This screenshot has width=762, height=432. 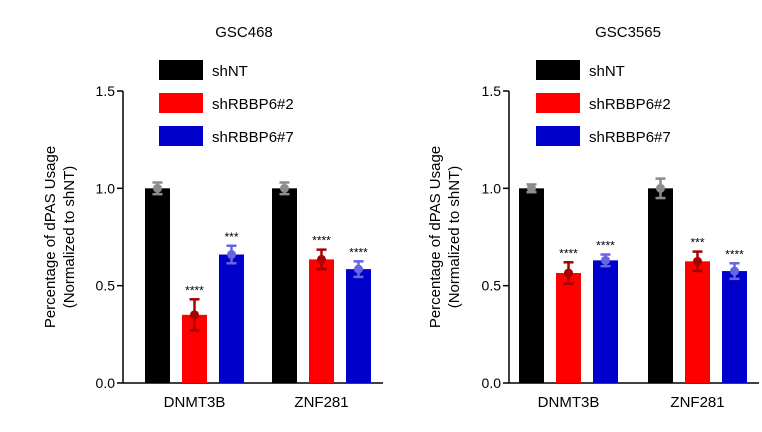 I want to click on chart-title: GSC468, so click(x=244, y=32).